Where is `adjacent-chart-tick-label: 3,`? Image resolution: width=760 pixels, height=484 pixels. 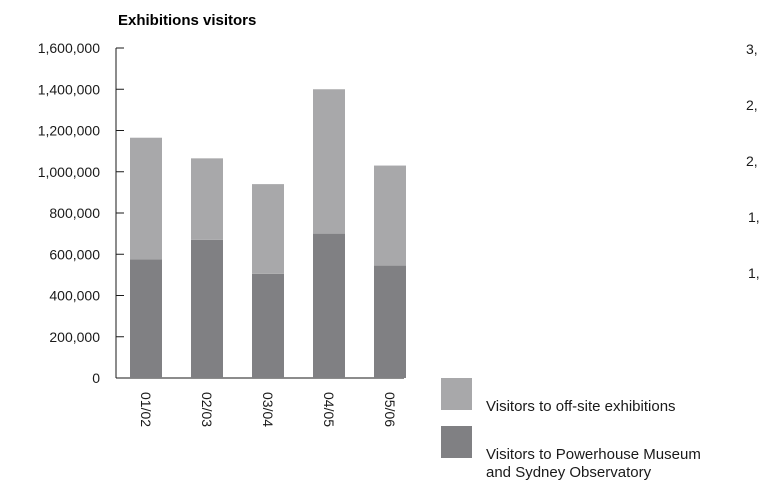 adjacent-chart-tick-label: 3, is located at coordinates (752, 49).